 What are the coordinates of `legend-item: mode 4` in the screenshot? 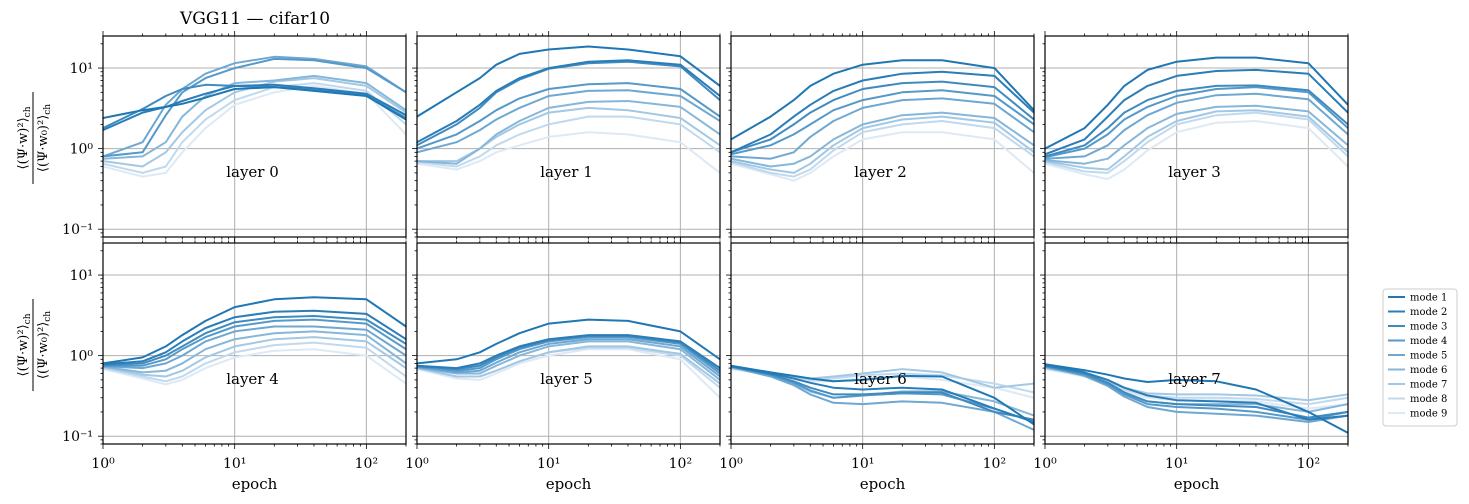 It's located at (1417, 341).